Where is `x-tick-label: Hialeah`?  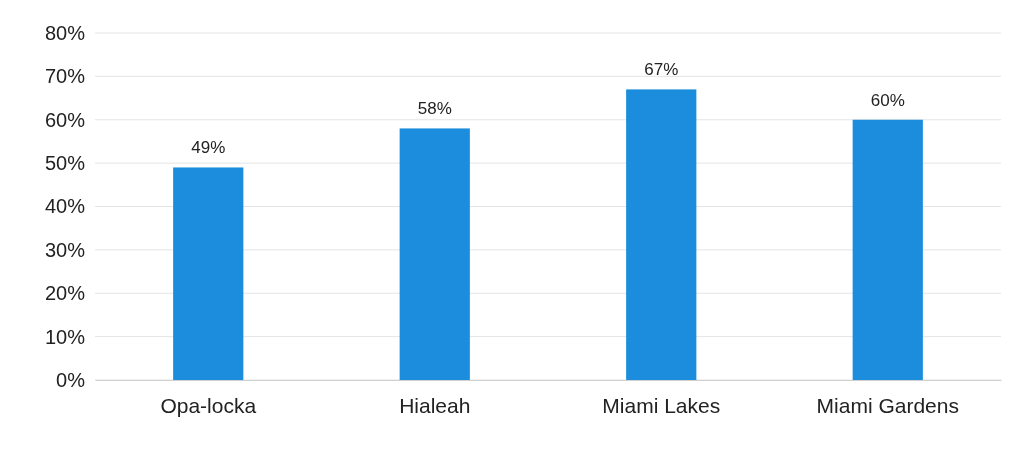 x-tick-label: Hialeah is located at coordinates (435, 405).